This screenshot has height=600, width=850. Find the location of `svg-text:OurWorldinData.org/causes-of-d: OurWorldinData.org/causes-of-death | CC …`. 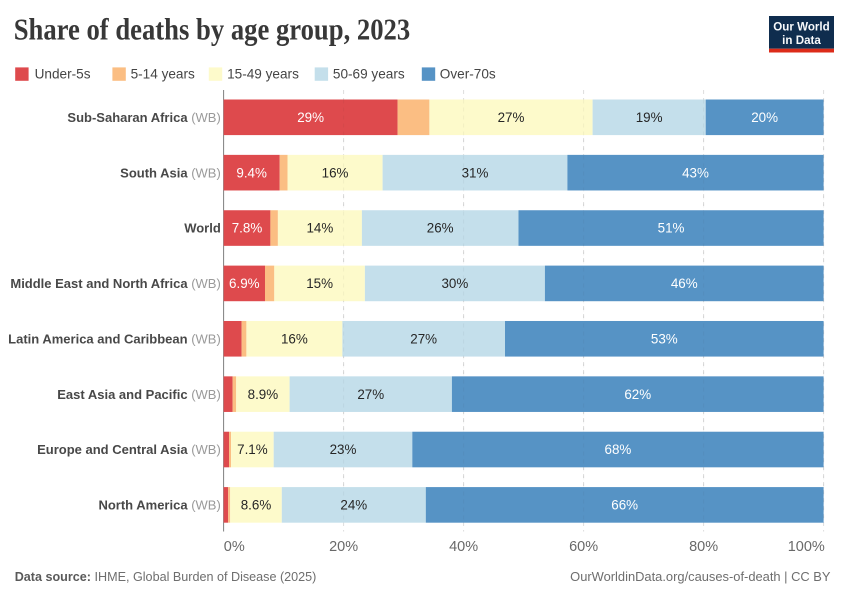

svg-text:OurWorldinData.org/causes-of-d: OurWorldinData.org/causes-of-death | CC … is located at coordinates (700, 576).